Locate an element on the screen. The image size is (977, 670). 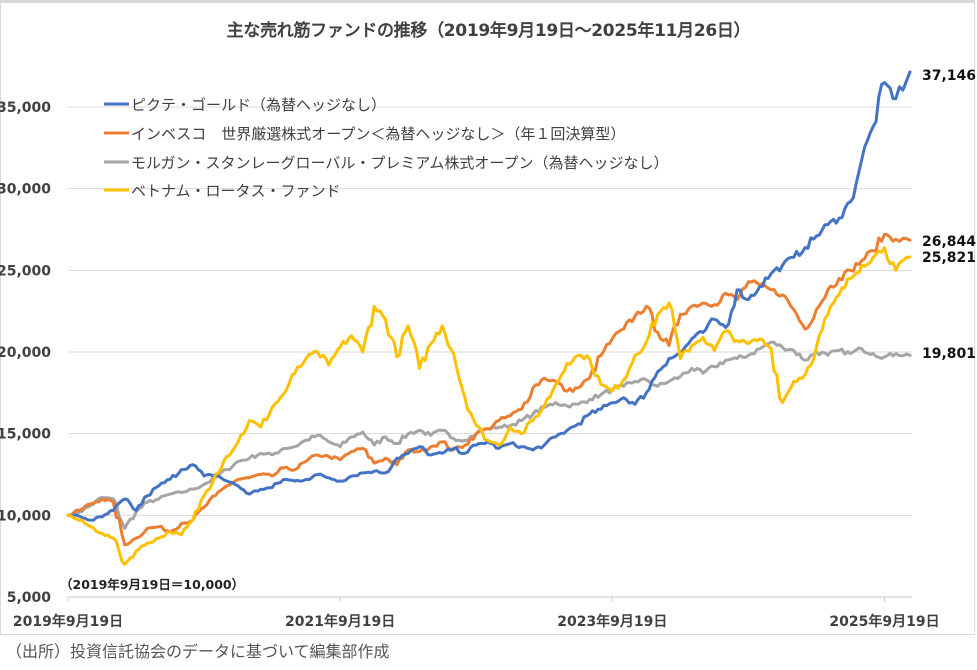
y-tick-label: 5,000 is located at coordinates (29, 598).